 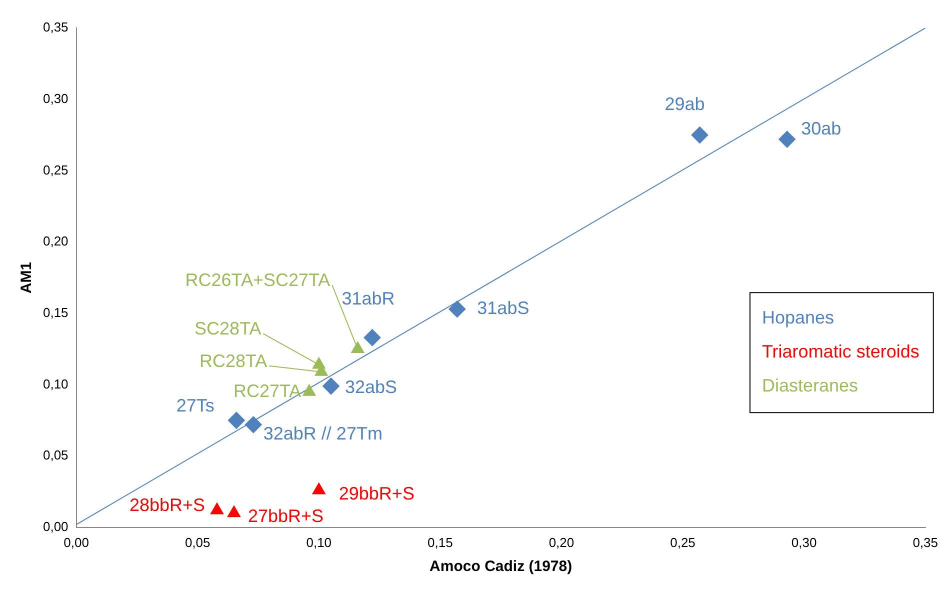 I want to click on y-tick-label: 0,30, so click(x=55, y=98).